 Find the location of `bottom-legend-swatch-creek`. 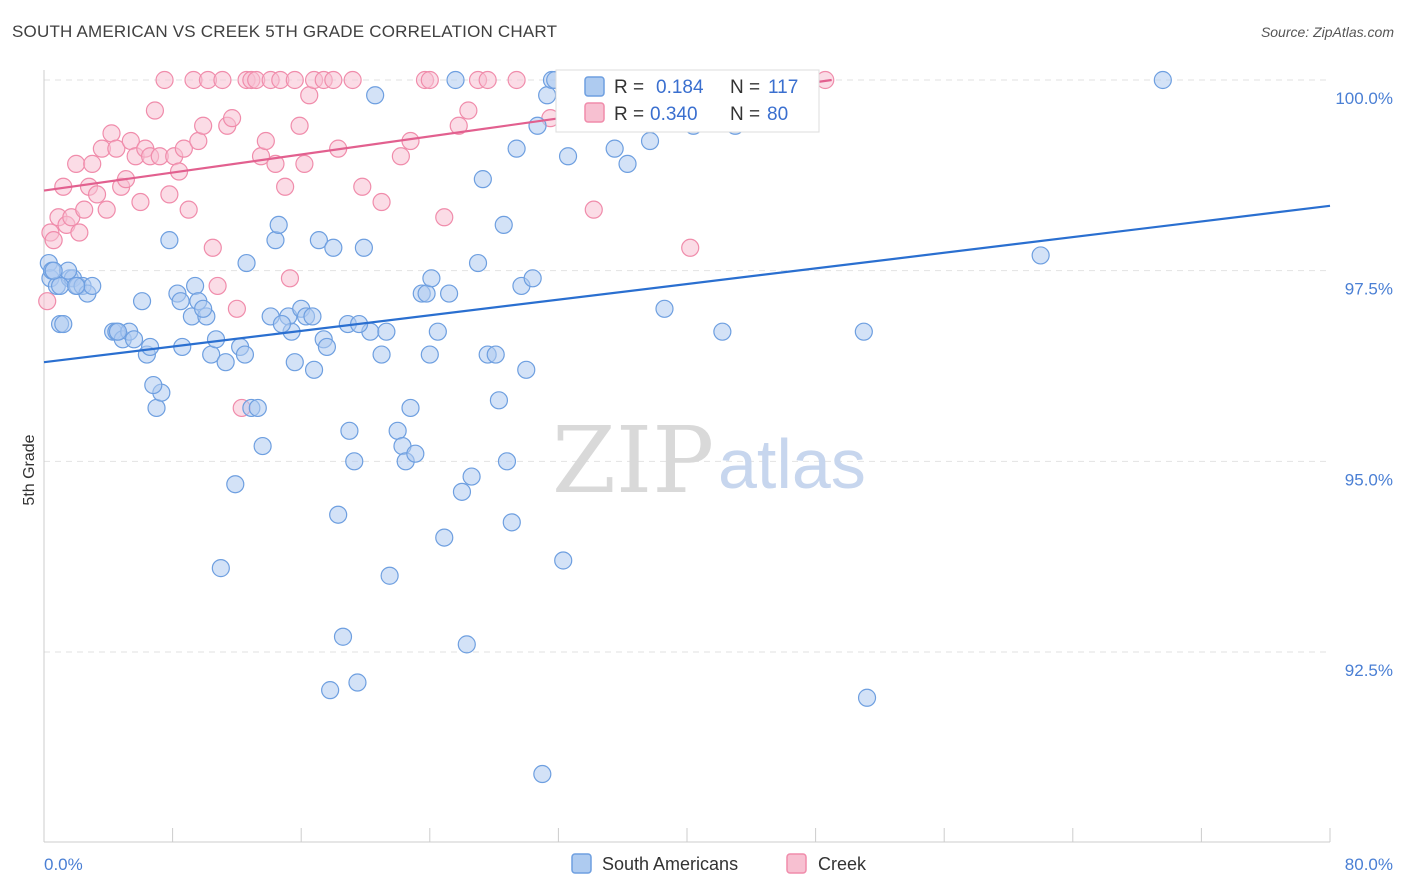

bottom-legend-swatch-creek is located at coordinates (796, 863).